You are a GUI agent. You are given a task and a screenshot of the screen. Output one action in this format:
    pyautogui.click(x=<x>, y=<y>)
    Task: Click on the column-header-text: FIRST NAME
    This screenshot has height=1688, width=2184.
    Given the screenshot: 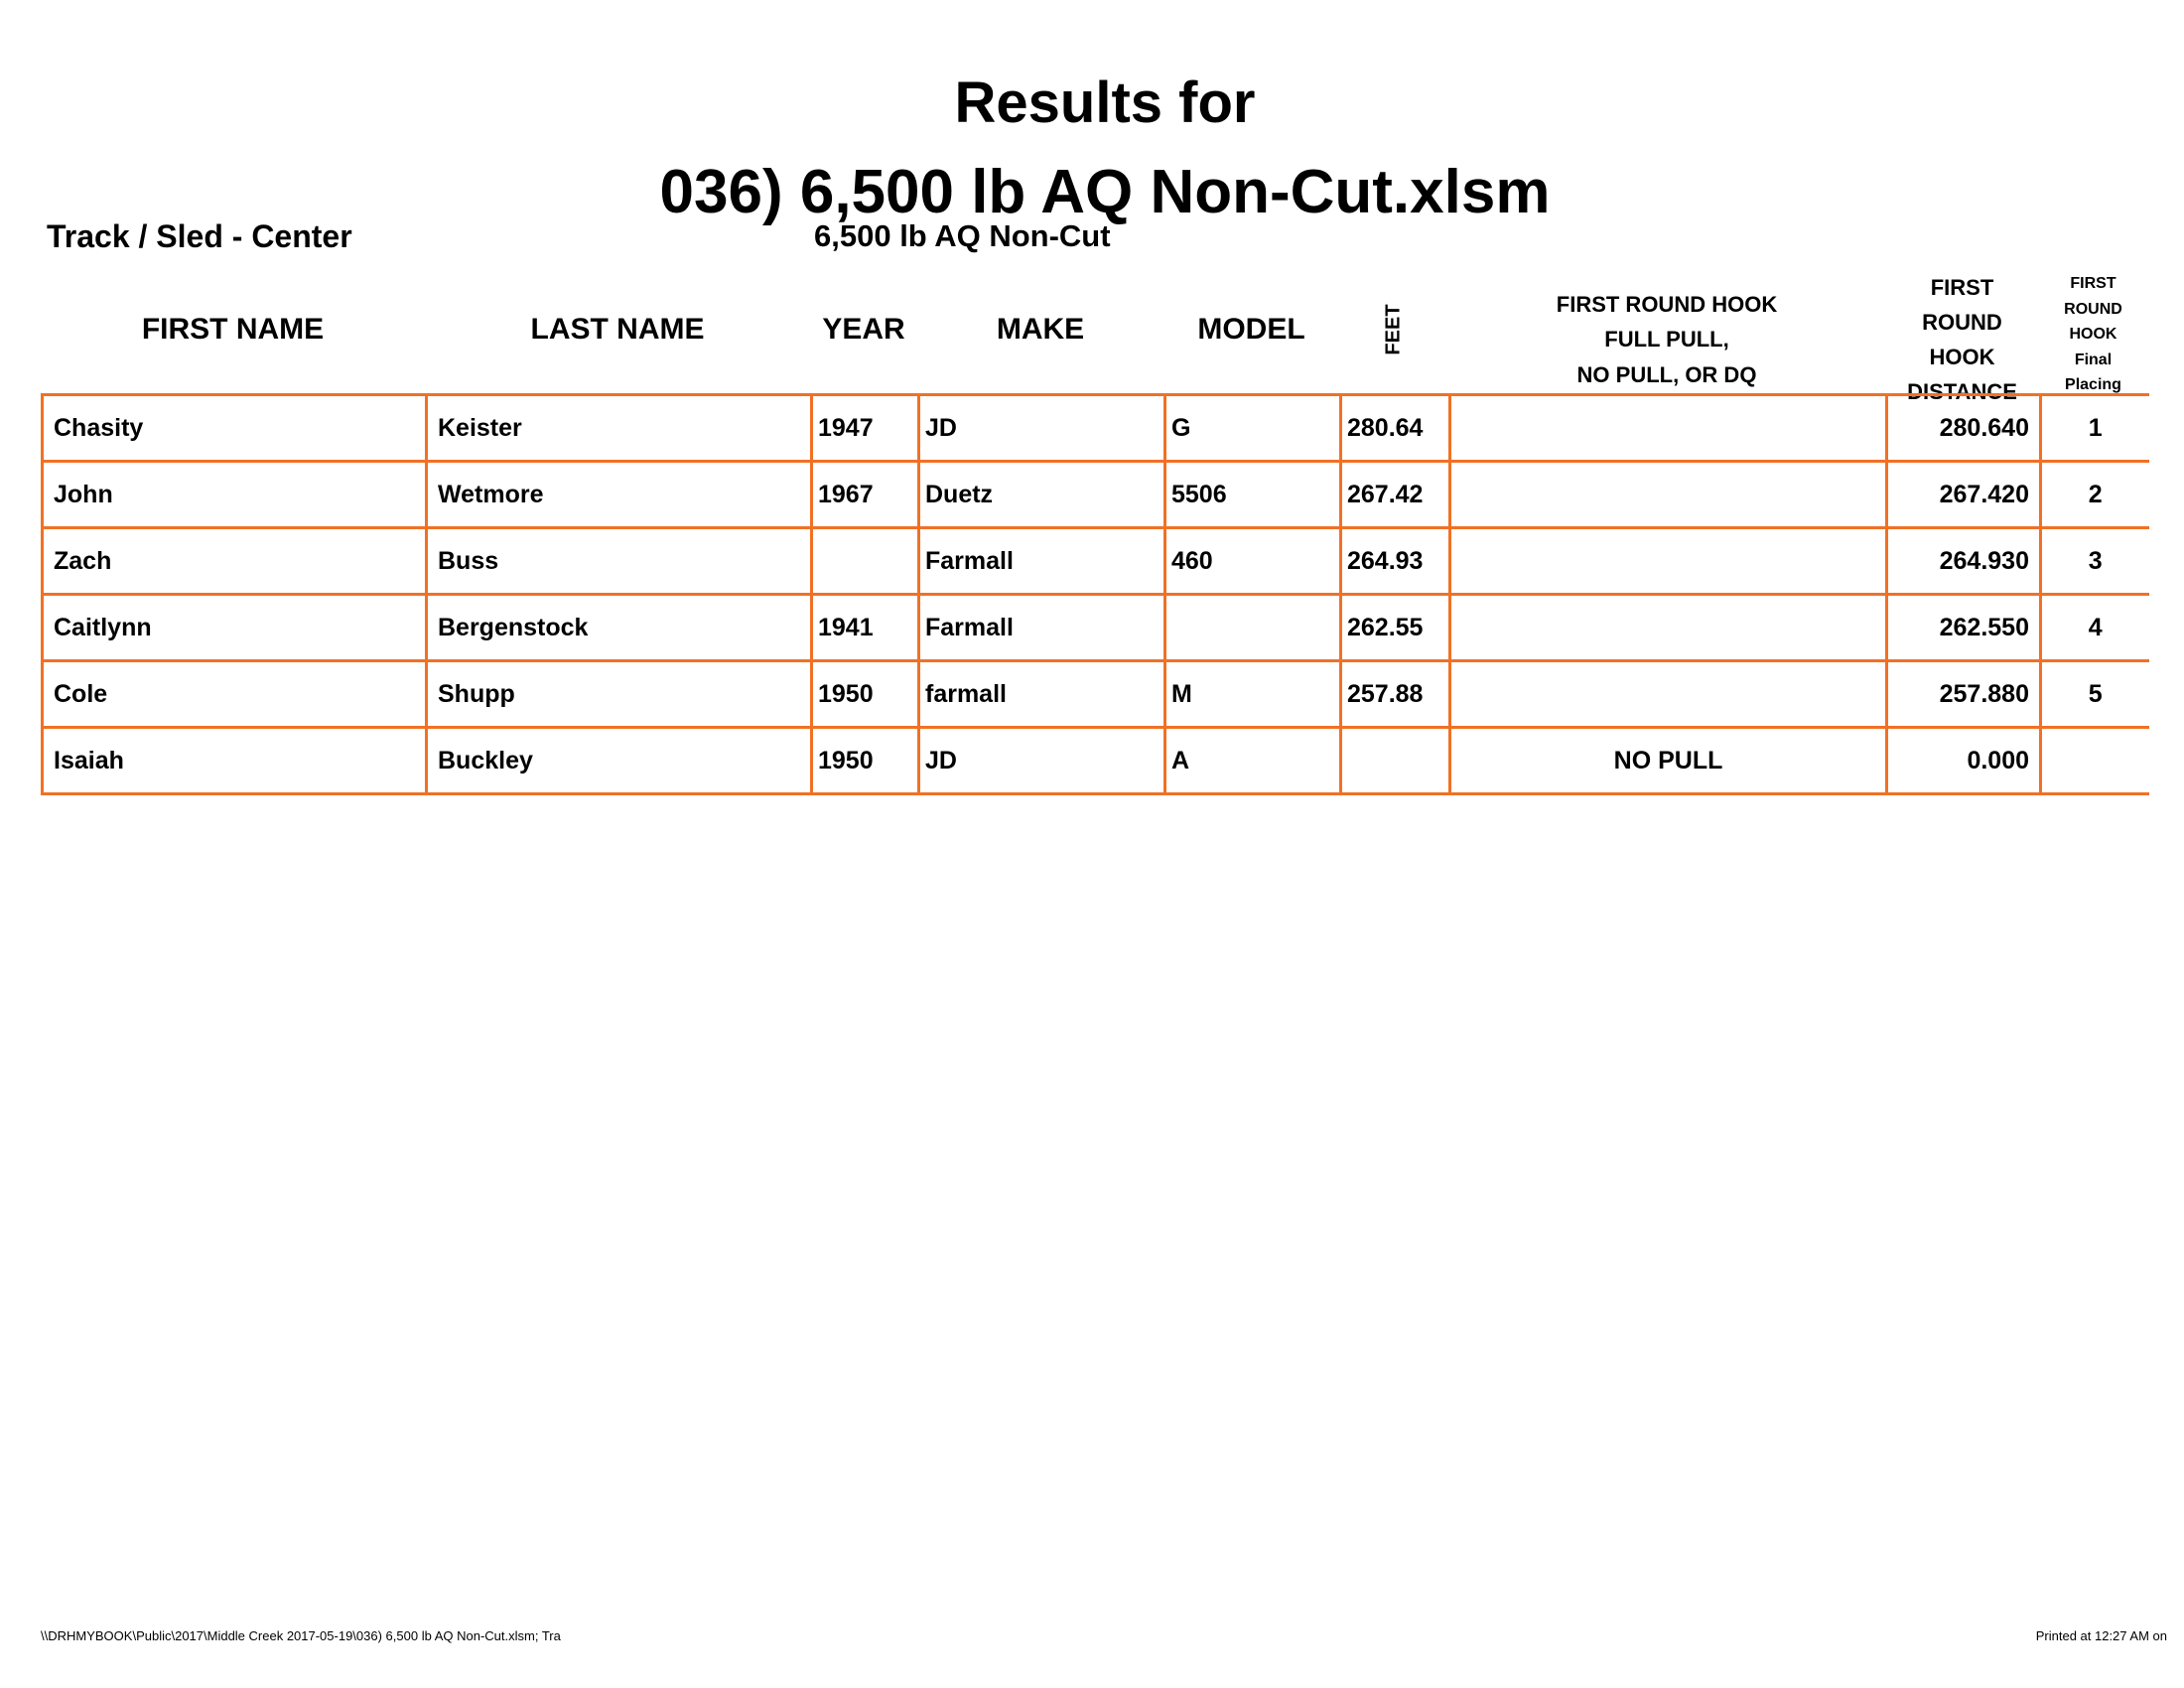 What is the action you would take?
    pyautogui.click(x=233, y=329)
    